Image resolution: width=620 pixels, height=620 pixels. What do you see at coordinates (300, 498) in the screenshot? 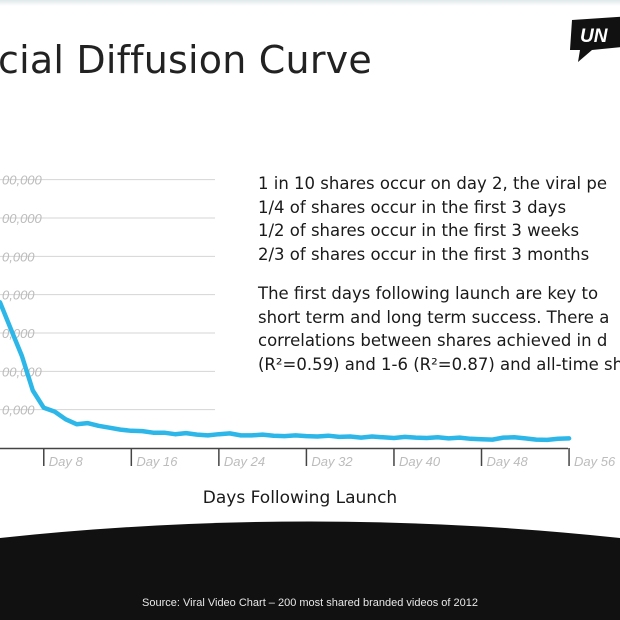
I see `x-axis-title: Days Following Launch` at bounding box center [300, 498].